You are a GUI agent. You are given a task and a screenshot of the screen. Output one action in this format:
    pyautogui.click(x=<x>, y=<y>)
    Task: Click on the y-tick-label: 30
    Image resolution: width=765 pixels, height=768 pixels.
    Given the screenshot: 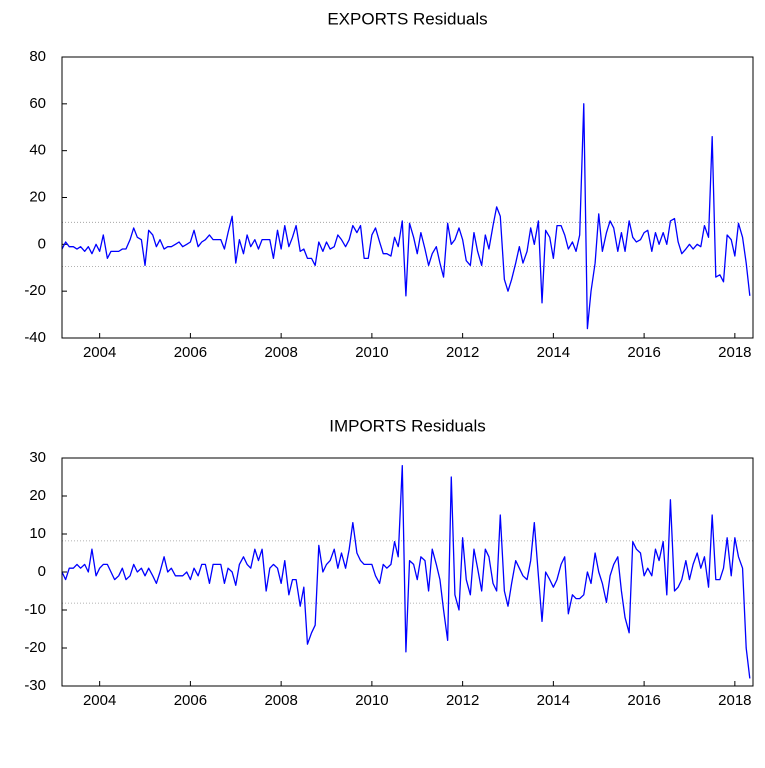 What is the action you would take?
    pyautogui.click(x=37, y=457)
    